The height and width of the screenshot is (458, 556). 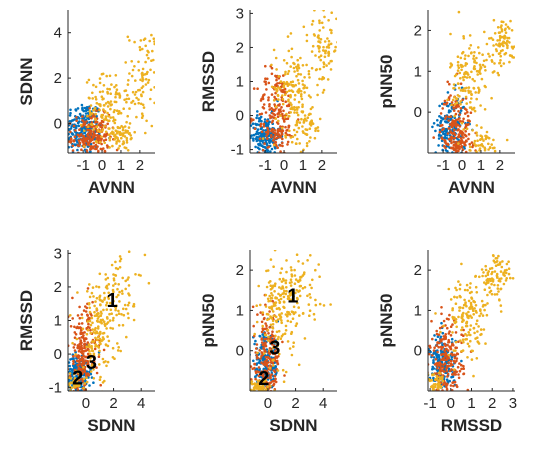 I want to click on y-axis-label: SDNN, so click(x=26, y=81).